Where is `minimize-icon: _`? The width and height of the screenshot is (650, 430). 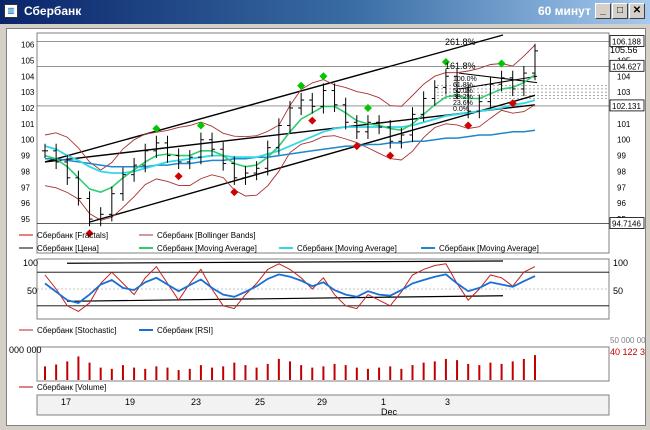 minimize-icon: _ is located at coordinates (603, 10).